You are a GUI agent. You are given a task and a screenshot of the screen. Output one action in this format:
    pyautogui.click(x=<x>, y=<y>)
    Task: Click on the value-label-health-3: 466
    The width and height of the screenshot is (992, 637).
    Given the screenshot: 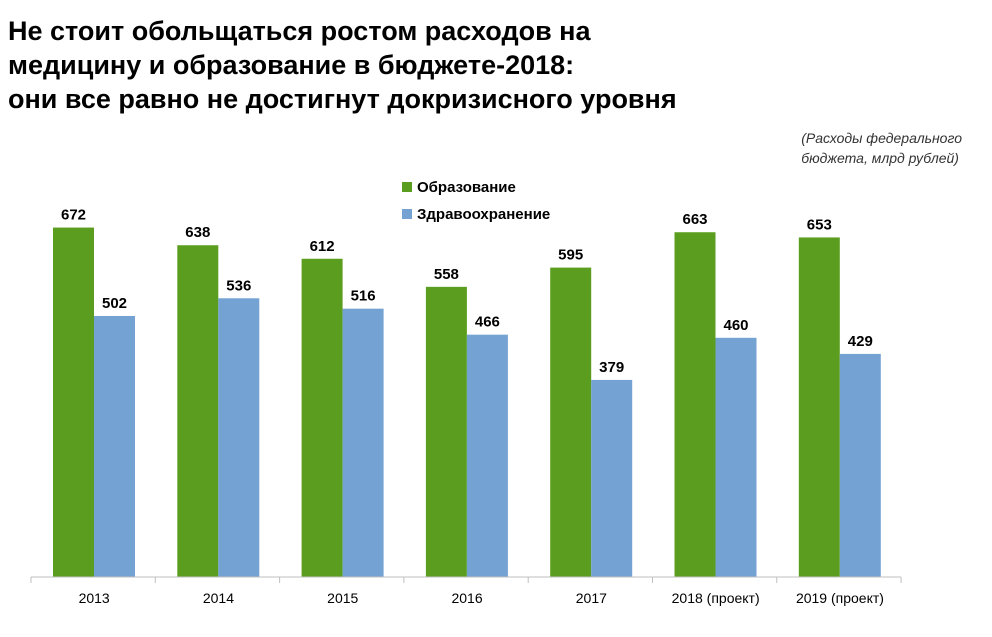 What is the action you would take?
    pyautogui.click(x=487, y=322)
    